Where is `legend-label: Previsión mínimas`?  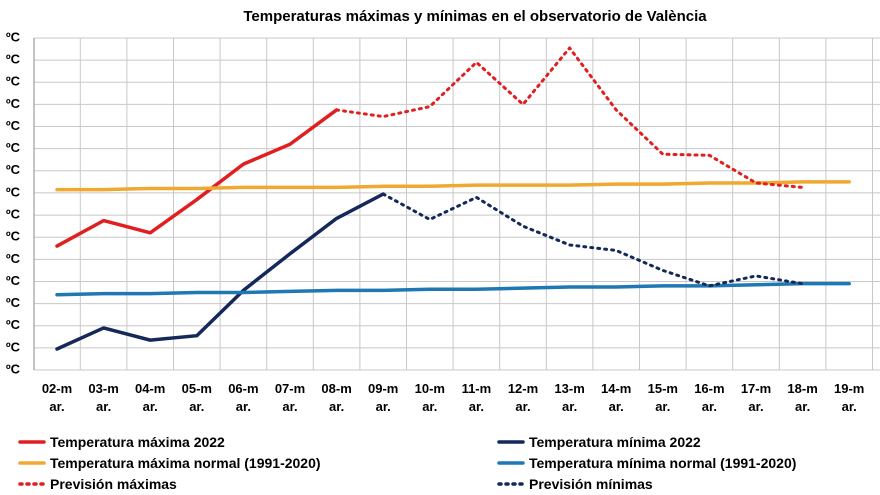 legend-label: Previsión mínimas is located at coordinates (591, 484).